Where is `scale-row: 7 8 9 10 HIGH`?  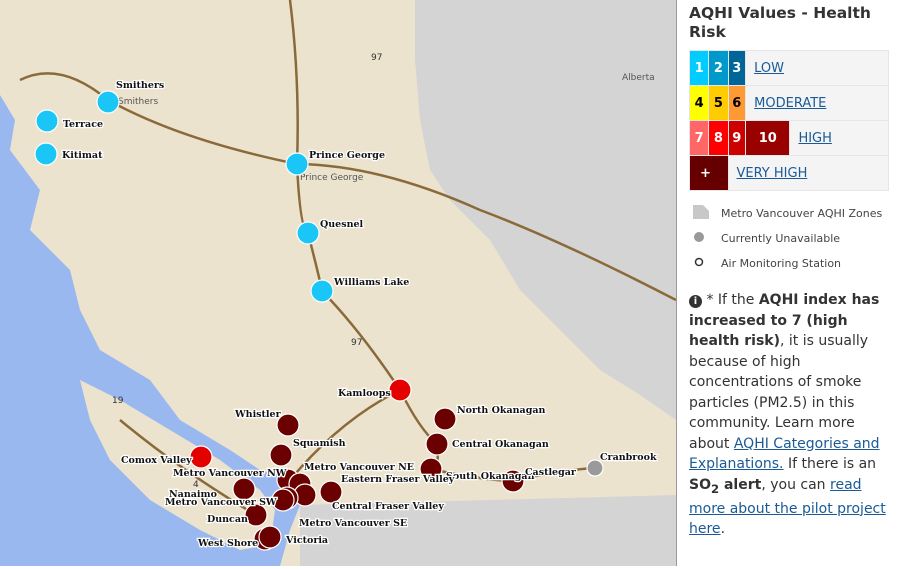 scale-row: 7 8 9 10 HIGH is located at coordinates (788, 138).